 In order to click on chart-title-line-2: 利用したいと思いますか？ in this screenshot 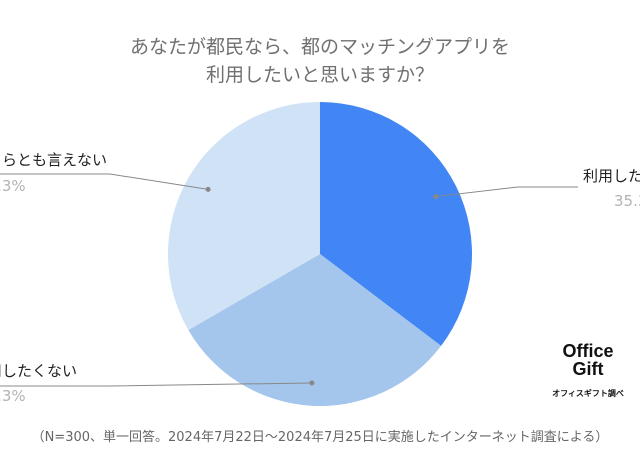, I will do `click(320, 75)`.